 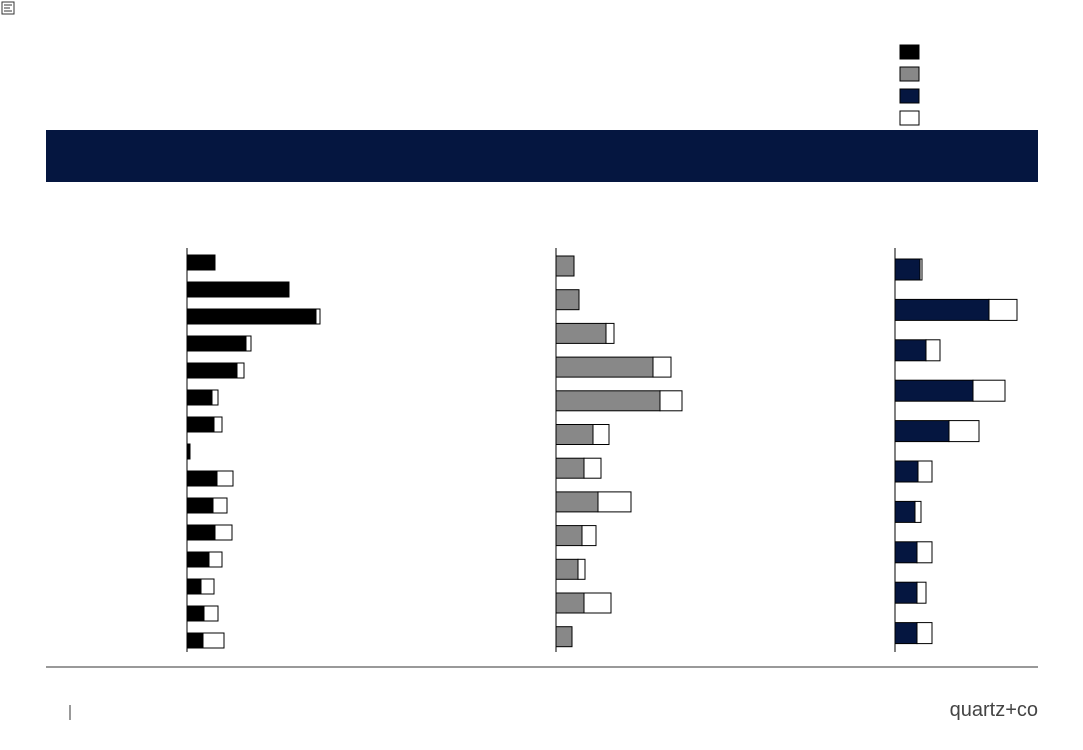 What do you see at coordinates (8, 8) in the screenshot?
I see `doc-icon` at bounding box center [8, 8].